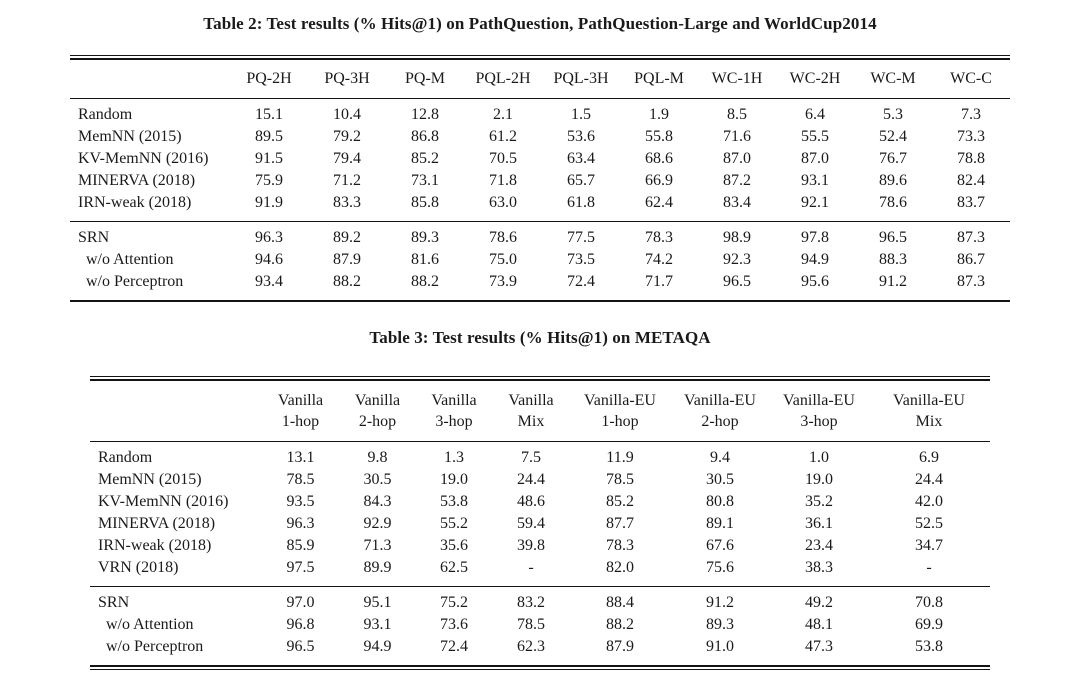 The width and height of the screenshot is (1080, 681). What do you see at coordinates (819, 567) in the screenshot?
I see `table-cell: 38.3` at bounding box center [819, 567].